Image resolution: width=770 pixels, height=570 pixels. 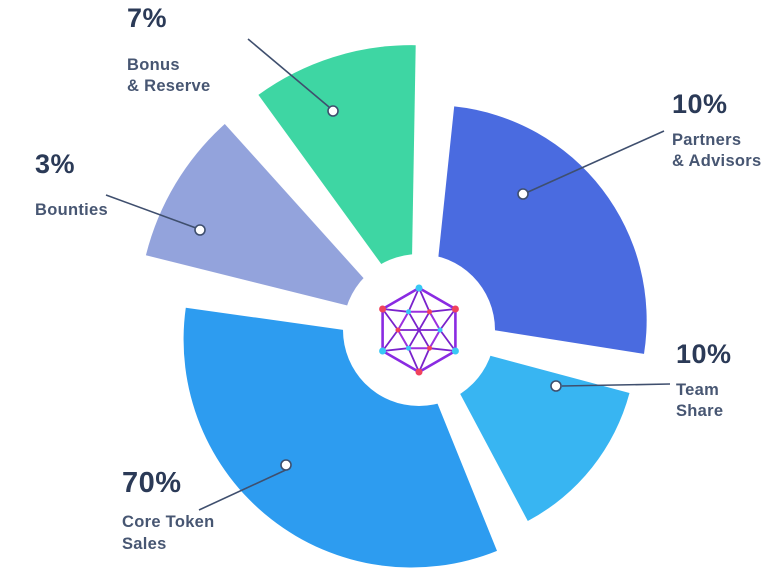 I want to click on callout-team-share: 10% Team Share, so click(x=704, y=381).